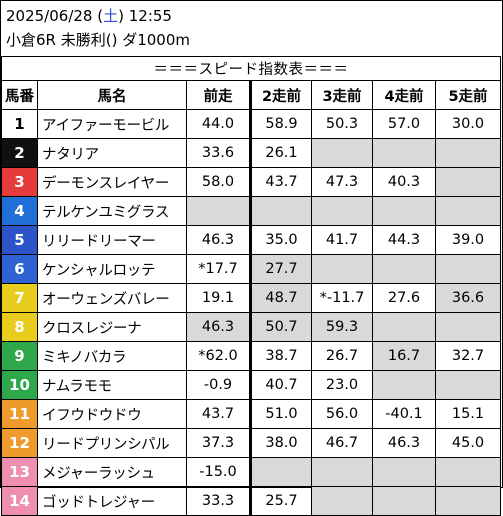  Describe the element at coordinates (19, 414) in the screenshot. I see `horse-number: 11` at that location.